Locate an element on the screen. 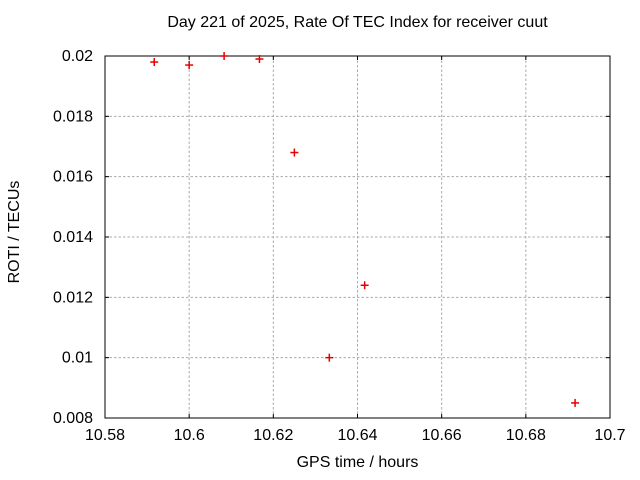  y-tick-label: 0.01 is located at coordinates (77, 358).